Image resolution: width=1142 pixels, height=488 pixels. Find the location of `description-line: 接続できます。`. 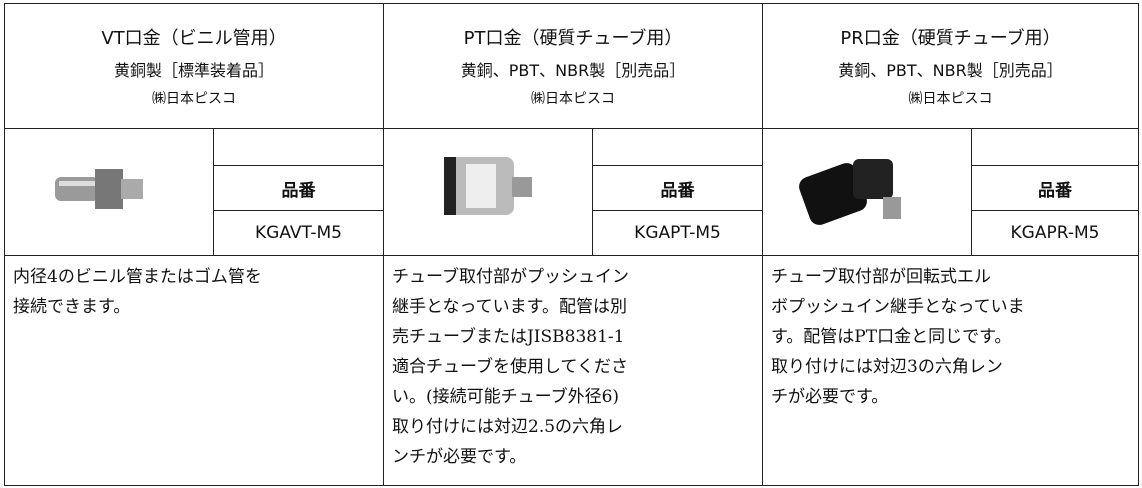

description-line: 接続できます。 is located at coordinates (72, 307).